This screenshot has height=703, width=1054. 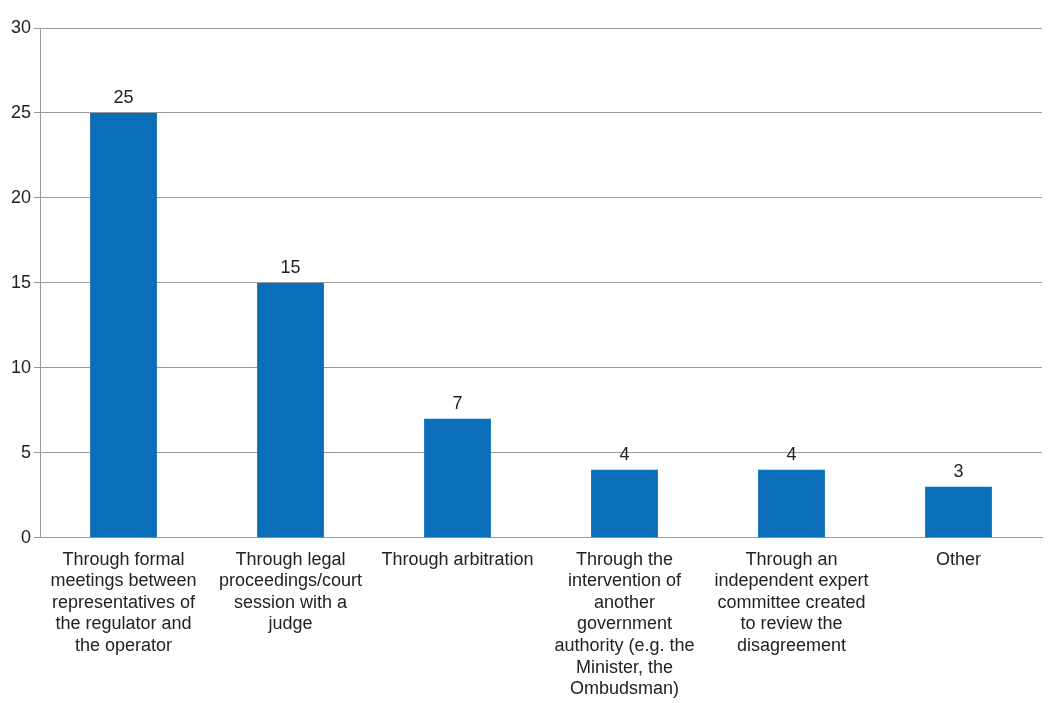 What do you see at coordinates (21, 26) in the screenshot?
I see `y-tick-label: 30` at bounding box center [21, 26].